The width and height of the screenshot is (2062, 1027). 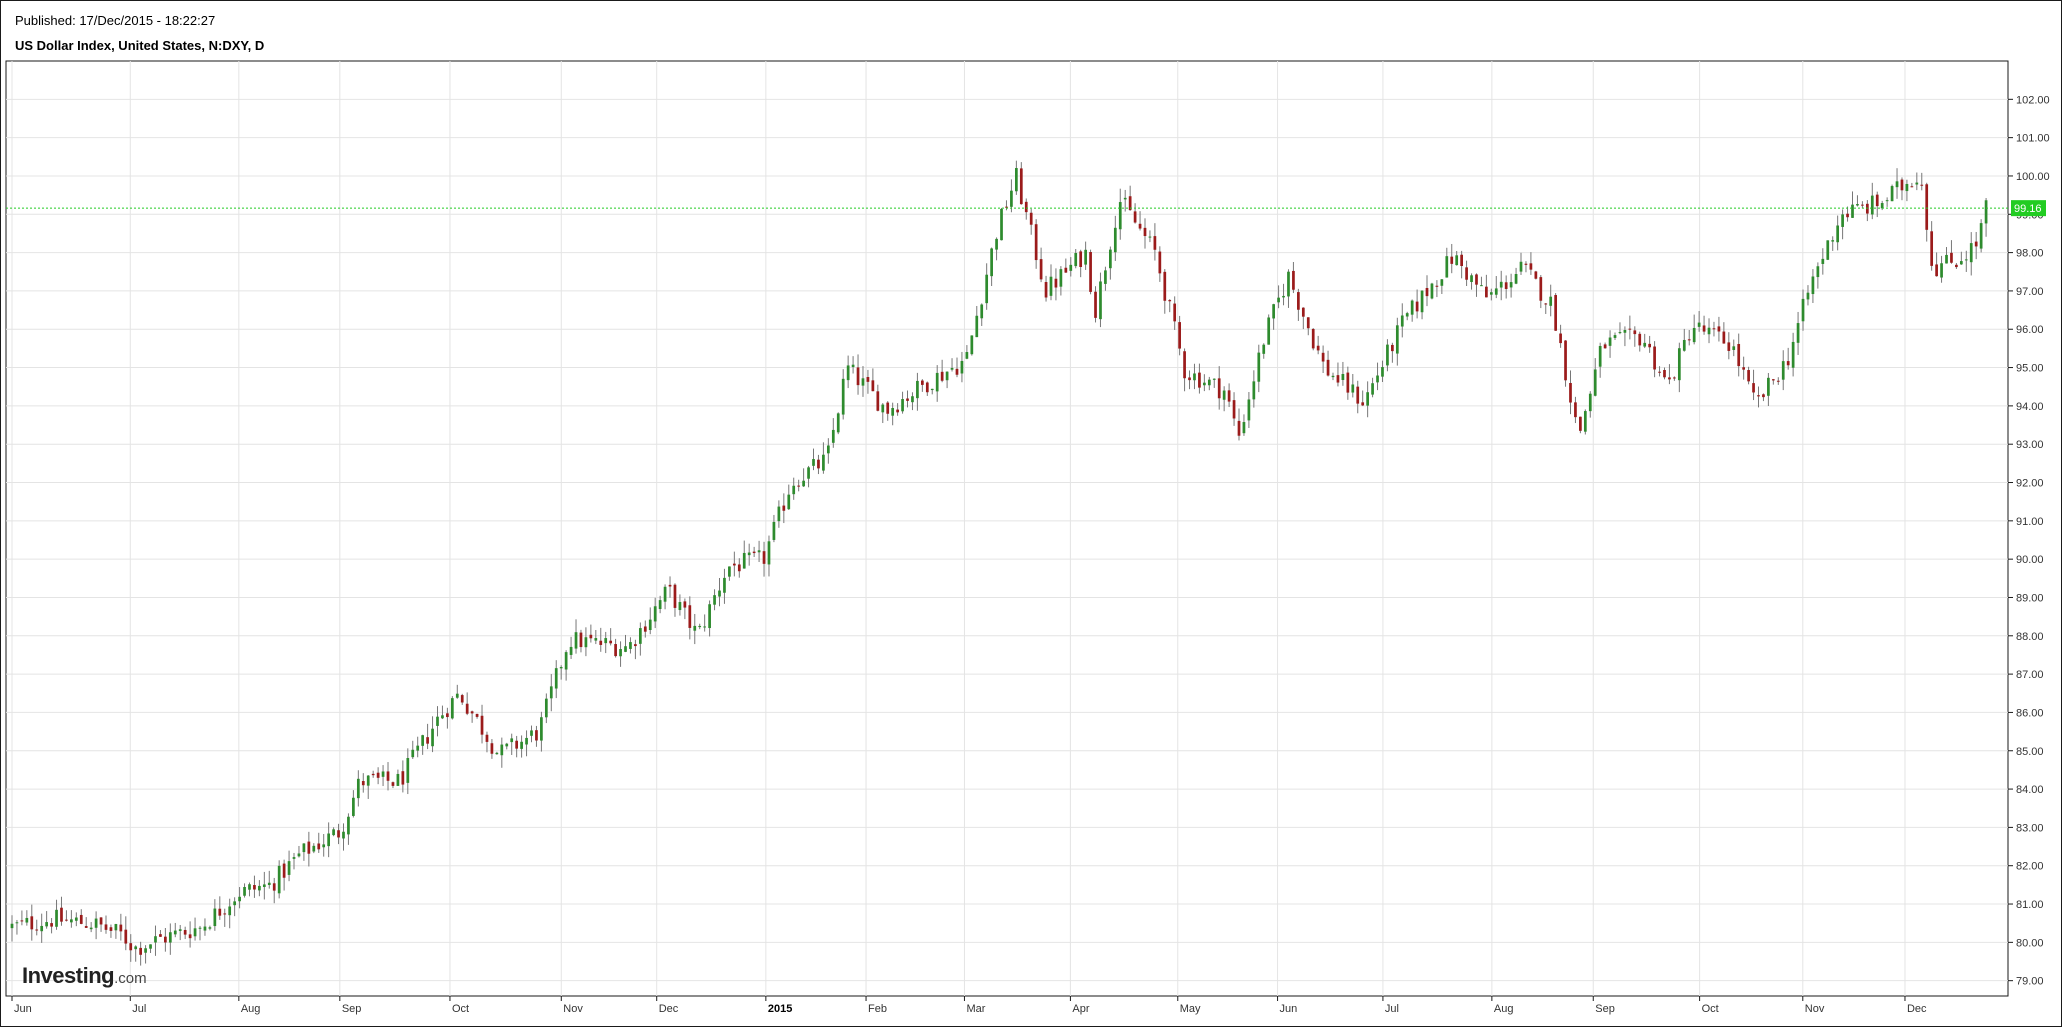 What do you see at coordinates (1710, 1009) in the screenshot?
I see `x-tick-label: Oct` at bounding box center [1710, 1009].